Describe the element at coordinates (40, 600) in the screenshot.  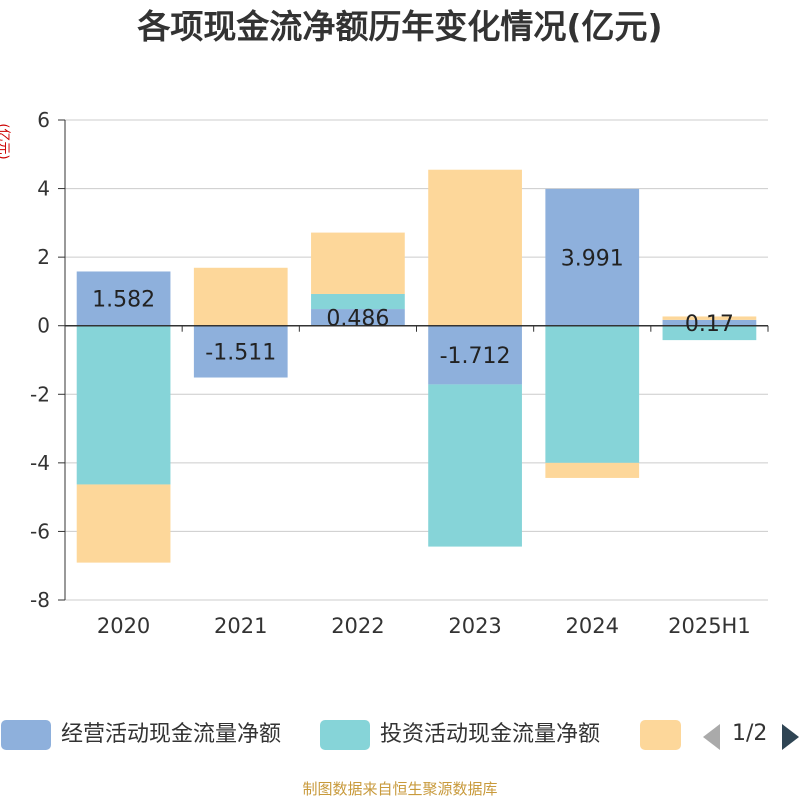
I see `y-tick-label: -8` at that location.